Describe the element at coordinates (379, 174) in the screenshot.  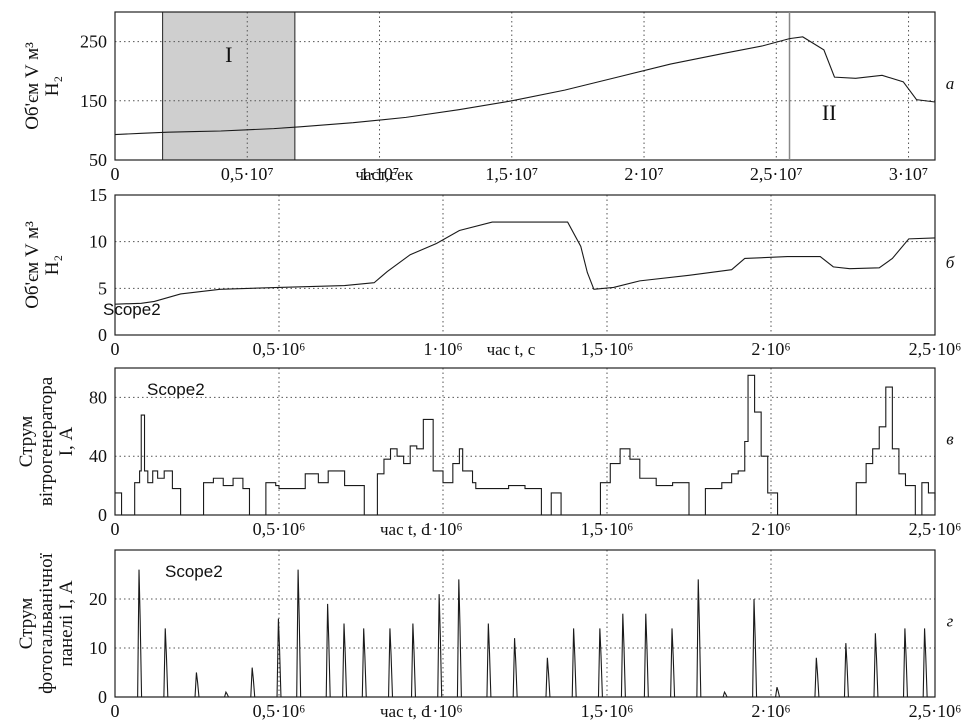
I see `x-tick-label: 1·10⁷` at that location.